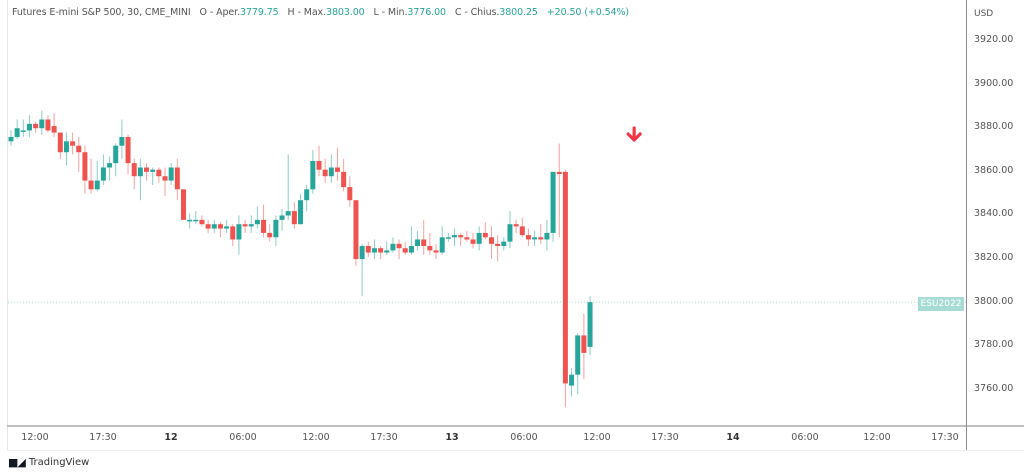  Describe the element at coordinates (307, 12) in the screenshot. I see `high-label: H - Max.` at that location.